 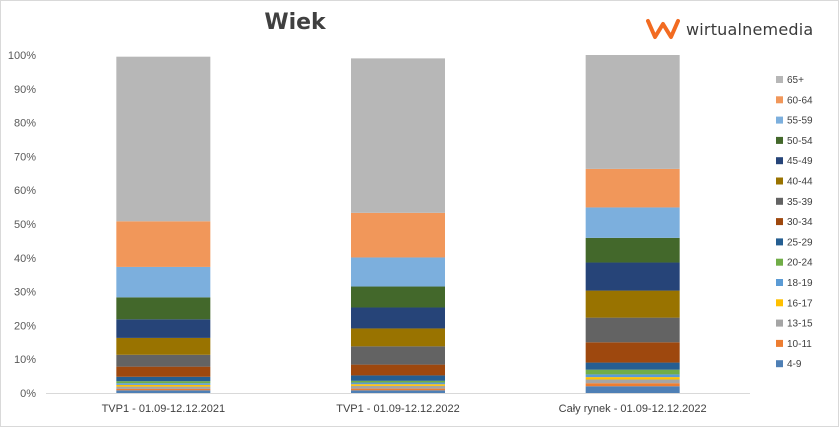 I want to click on legend-label: 18-19, so click(x=800, y=283).